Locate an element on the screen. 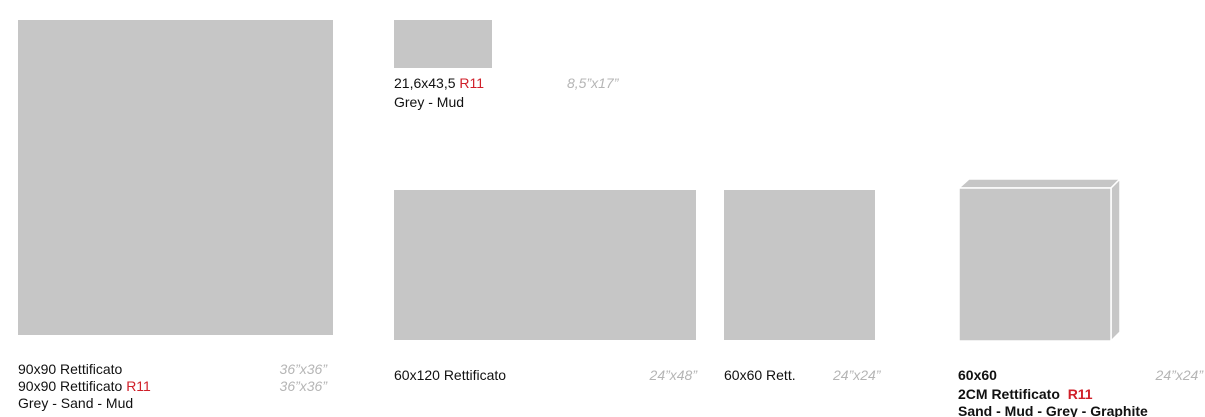 This screenshot has width=1205, height=417. tile-3d-image is located at coordinates (1039, 260).